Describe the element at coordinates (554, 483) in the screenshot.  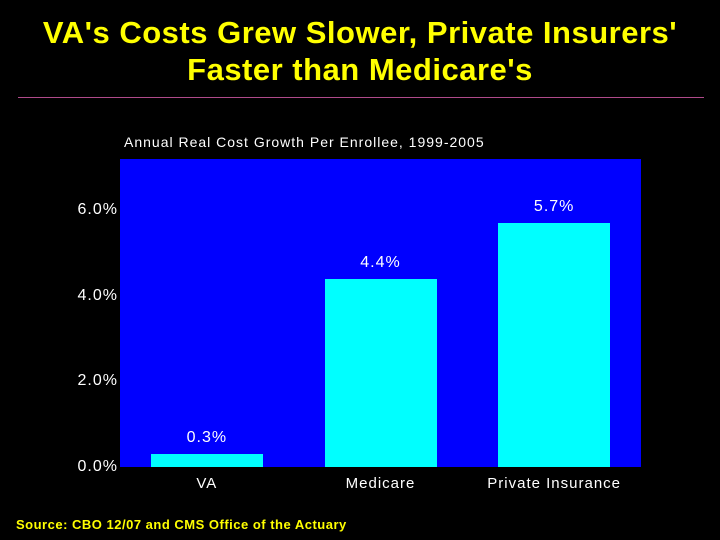
I see `x-tick-label: Private Insurance` at that location.